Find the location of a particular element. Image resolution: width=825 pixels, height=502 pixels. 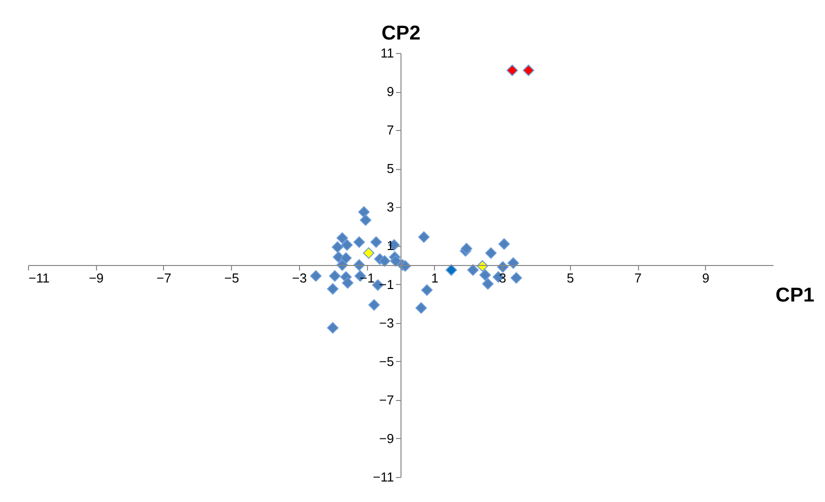

y-tick-label: 7 is located at coordinates (390, 130).